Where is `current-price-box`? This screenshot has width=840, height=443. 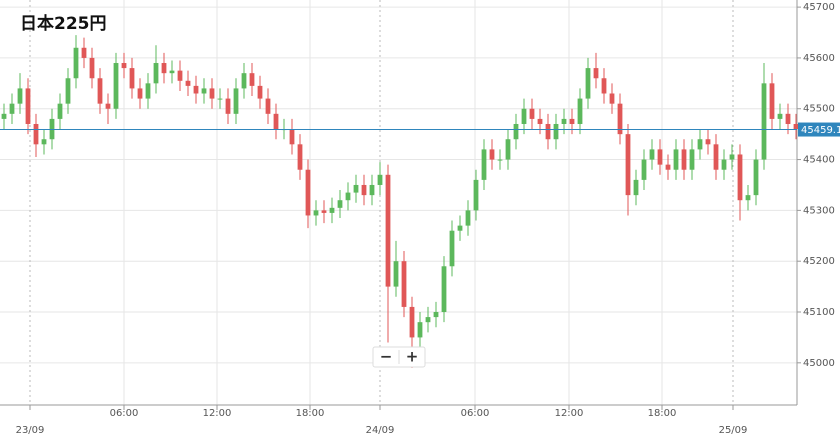 current-price-box is located at coordinates (819, 129).